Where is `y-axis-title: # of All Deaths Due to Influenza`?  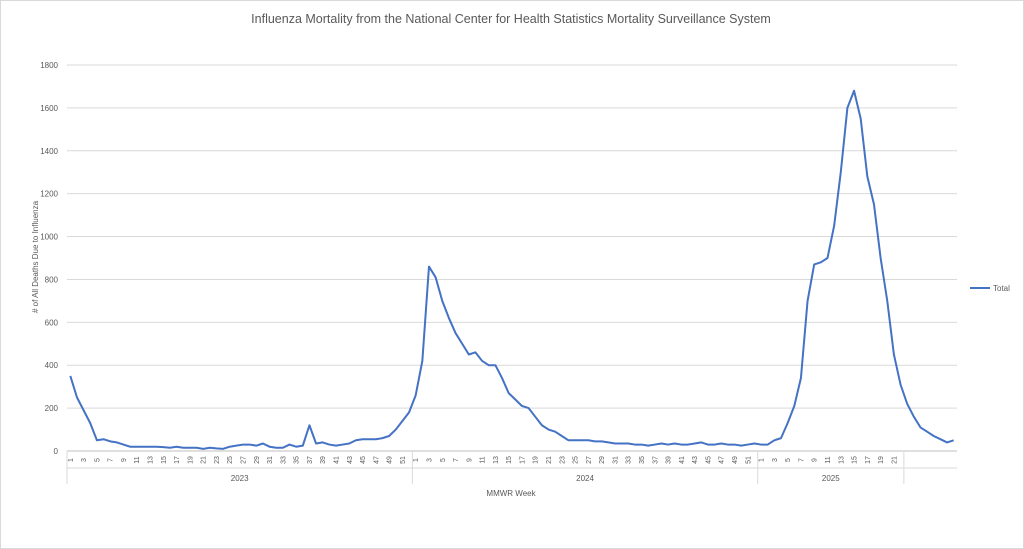 y-axis-title: # of All Deaths Due to Influenza is located at coordinates (35, 256).